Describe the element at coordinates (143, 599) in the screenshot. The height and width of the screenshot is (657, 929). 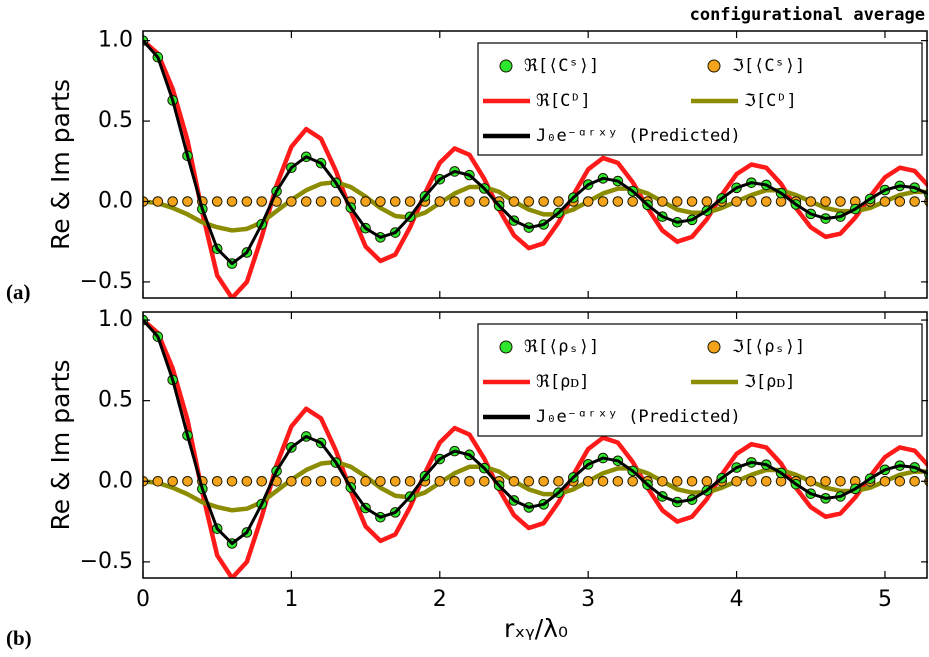
I see `x-tick-label: 0` at that location.